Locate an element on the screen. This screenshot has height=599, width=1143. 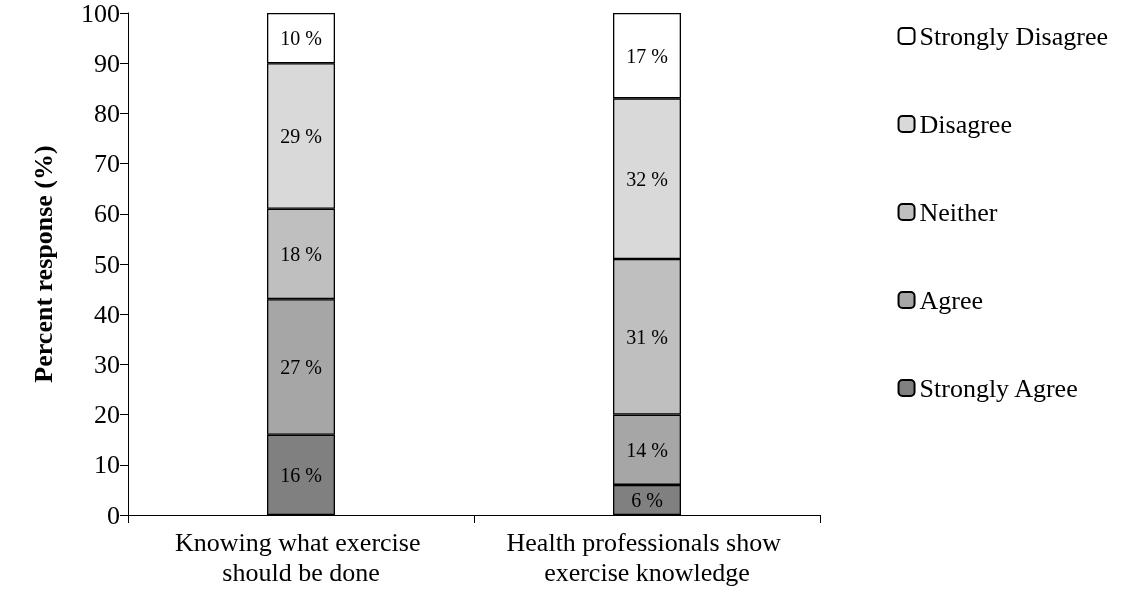
y-axis-title: Percent response (%) is located at coordinates (43, 264).